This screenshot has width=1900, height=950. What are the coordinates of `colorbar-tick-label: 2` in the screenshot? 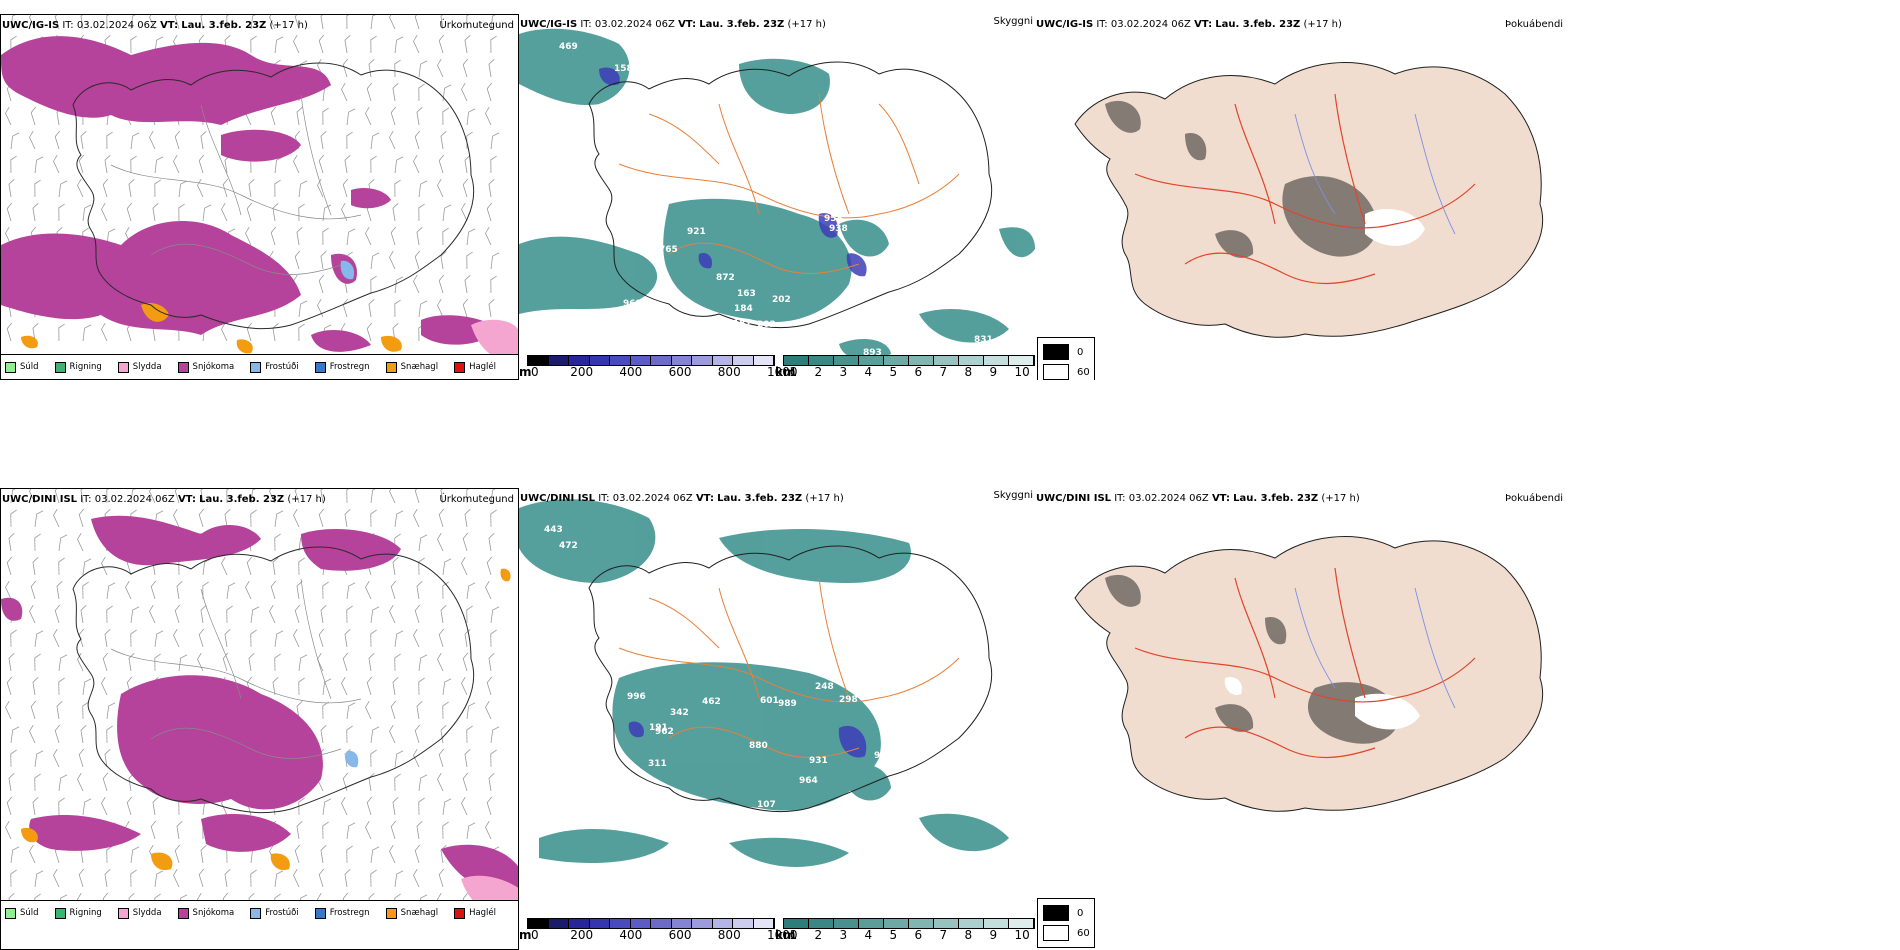 It's located at (818, 372).